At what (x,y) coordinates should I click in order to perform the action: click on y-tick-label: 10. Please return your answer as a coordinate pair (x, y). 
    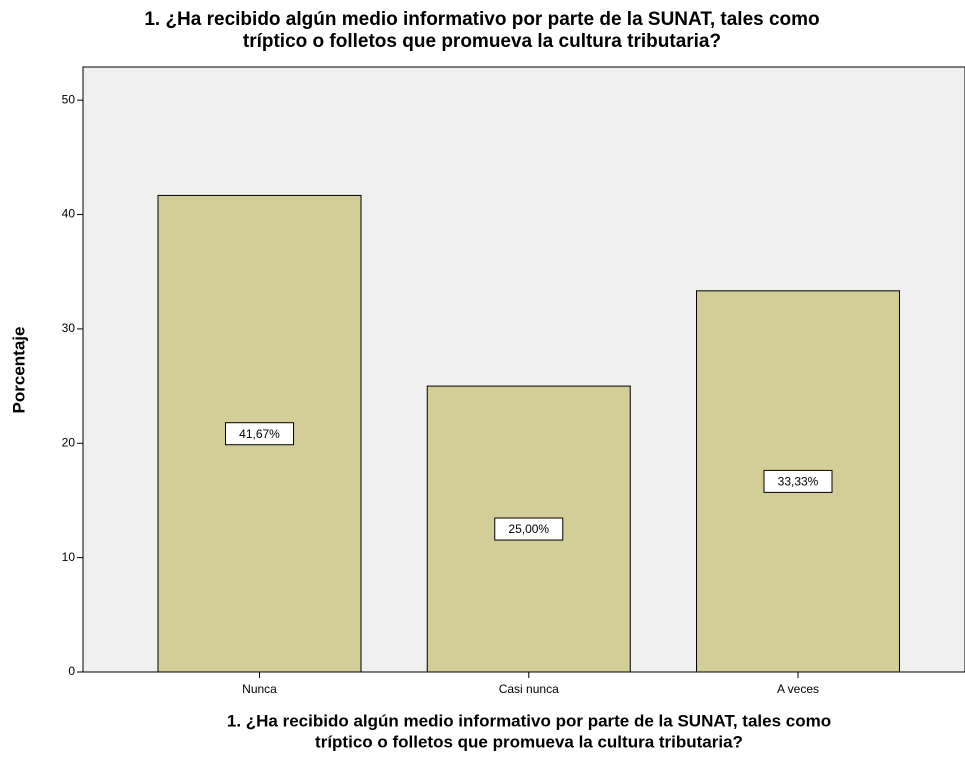
    Looking at the image, I should click on (69, 557).